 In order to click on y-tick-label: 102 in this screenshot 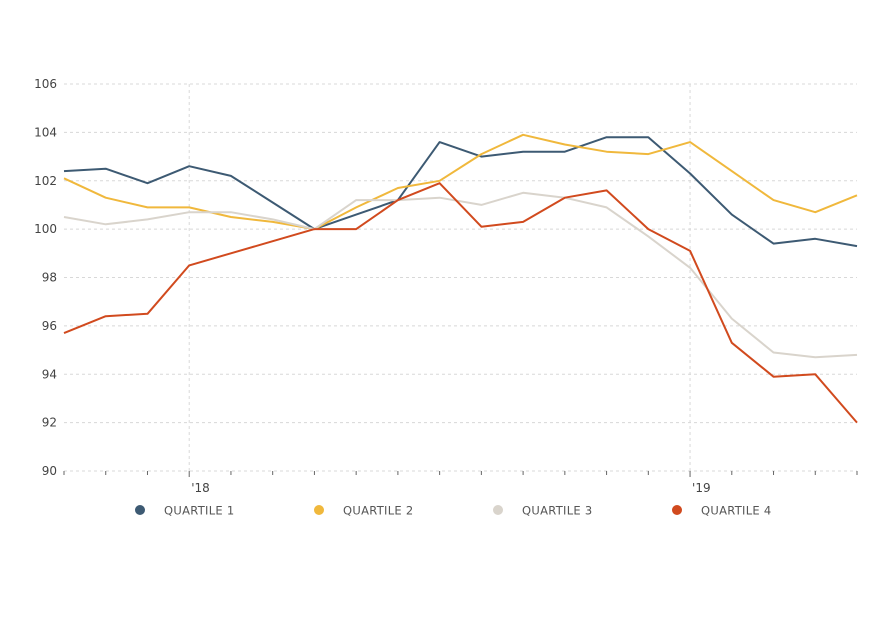, I will do `click(45, 181)`.